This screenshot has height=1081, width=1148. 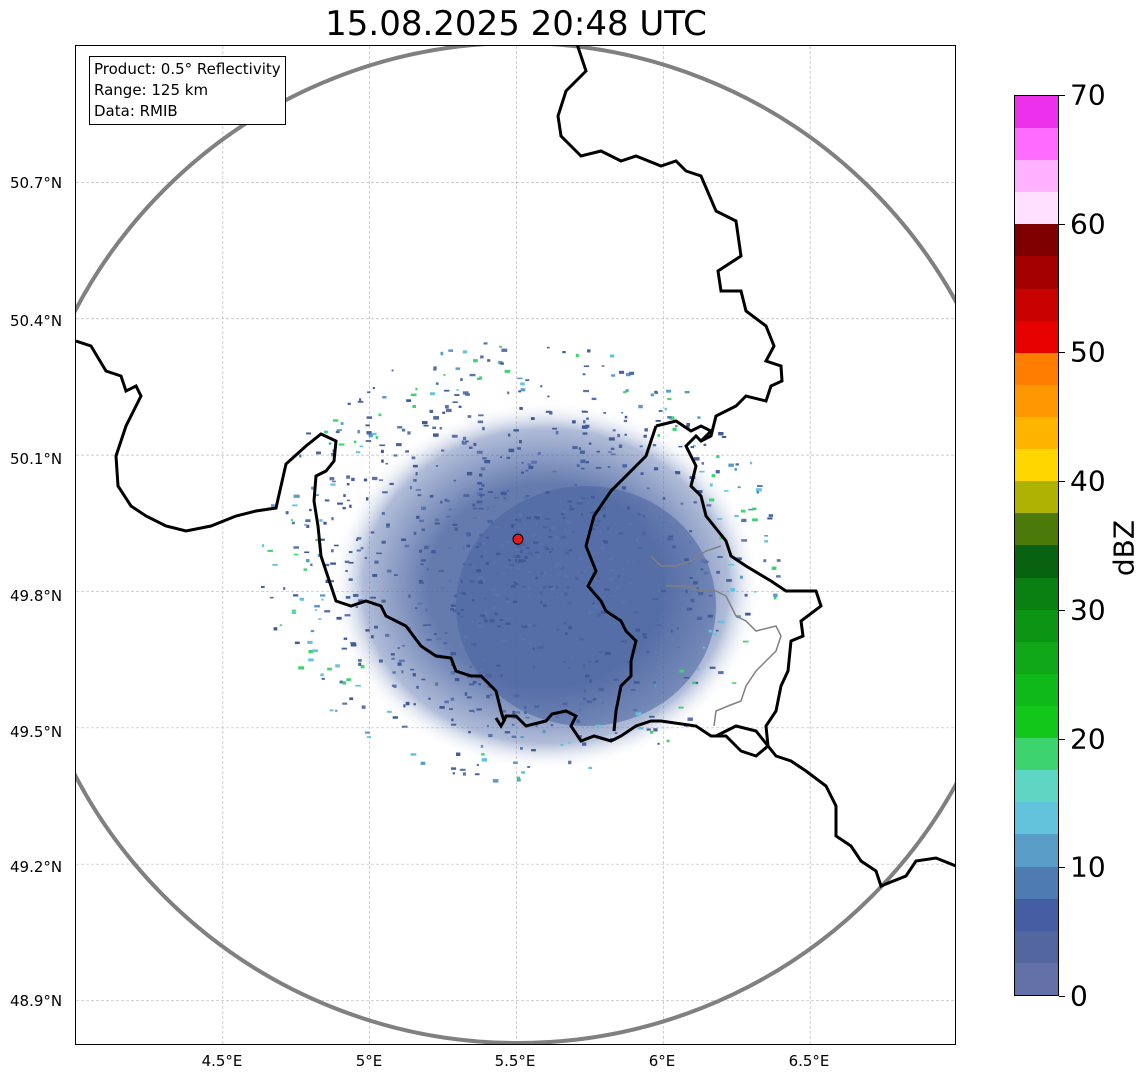 I want to click on info-range: Range: 125 km, so click(x=151, y=90).